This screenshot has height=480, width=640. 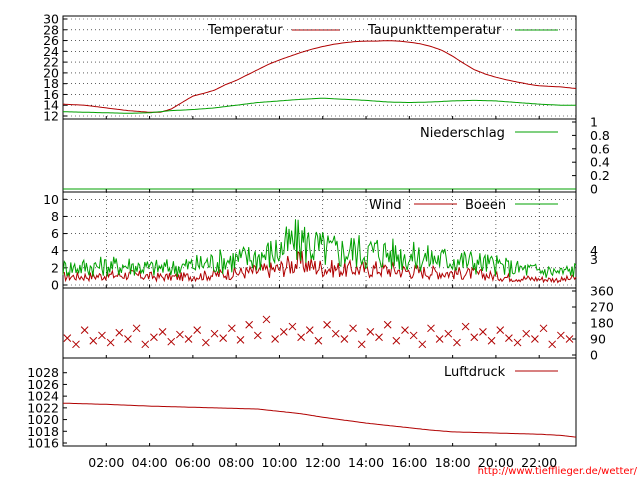 What do you see at coordinates (106, 462) in the screenshot?
I see `x-tick-label: 02:00` at bounding box center [106, 462].